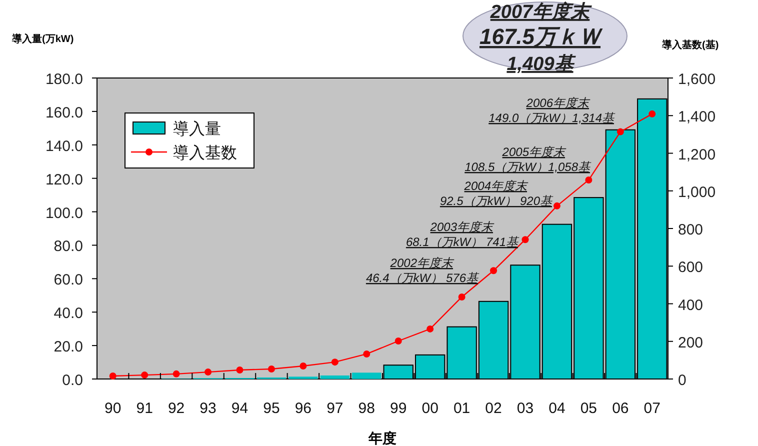  Describe the element at coordinates (691, 230) in the screenshot. I see `y2-tick-label: 800` at that location.